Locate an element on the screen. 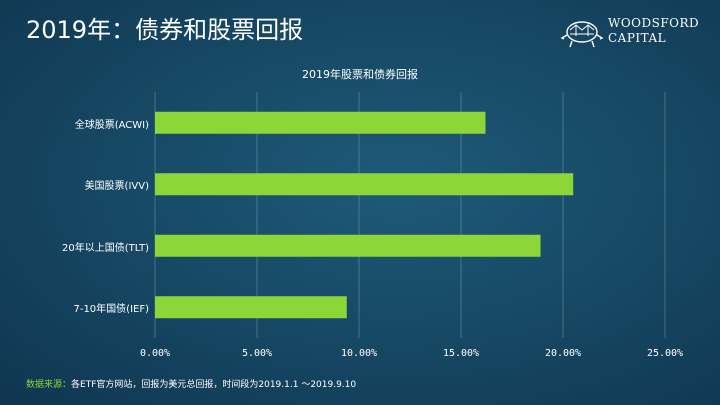 The image size is (720, 405). x-tick-label: 25.00% is located at coordinates (665, 353).